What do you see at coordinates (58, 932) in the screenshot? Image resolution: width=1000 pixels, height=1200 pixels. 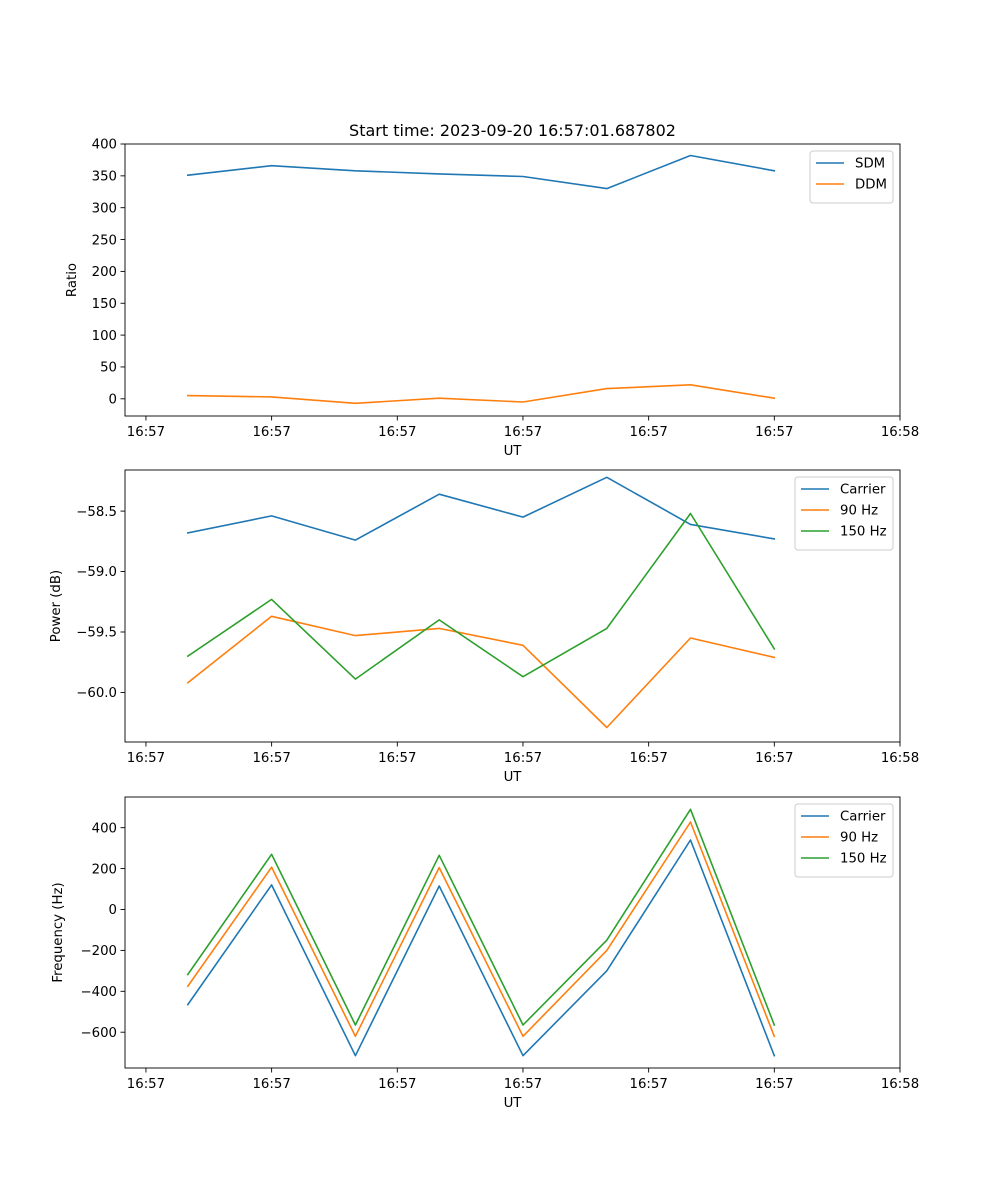 I see `y-axis-label: Frequency (Hz)` at bounding box center [58, 932].